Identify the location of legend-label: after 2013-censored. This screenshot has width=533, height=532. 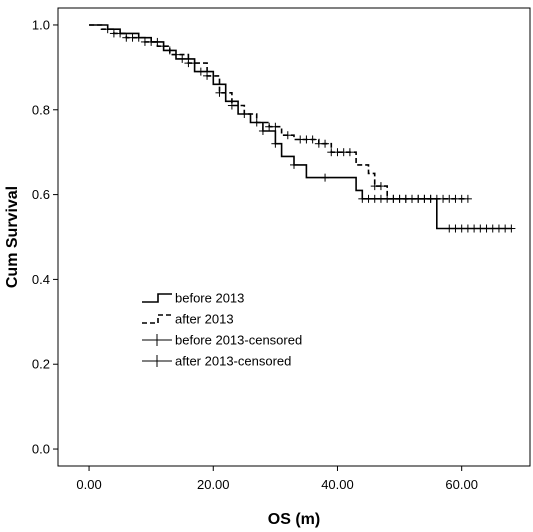
(233, 361).